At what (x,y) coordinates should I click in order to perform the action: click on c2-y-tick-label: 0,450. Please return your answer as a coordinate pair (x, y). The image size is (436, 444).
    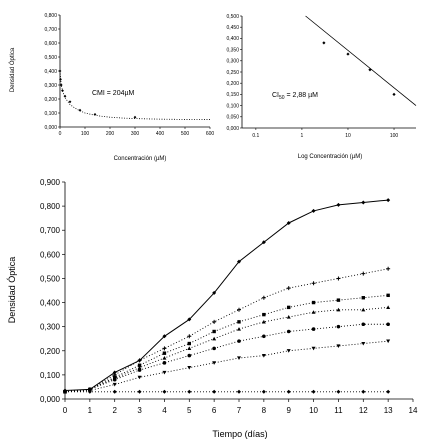
    Looking at the image, I should click on (232, 28).